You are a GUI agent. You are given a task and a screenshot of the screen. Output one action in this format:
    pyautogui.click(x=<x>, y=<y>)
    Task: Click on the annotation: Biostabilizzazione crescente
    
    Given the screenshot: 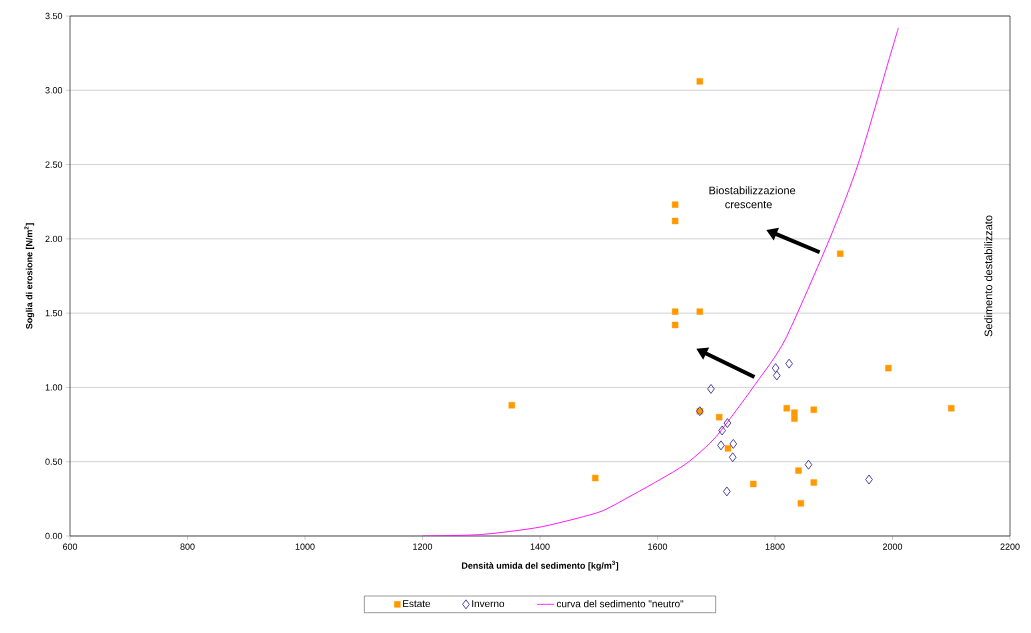 What is the action you would take?
    pyautogui.click(x=752, y=197)
    